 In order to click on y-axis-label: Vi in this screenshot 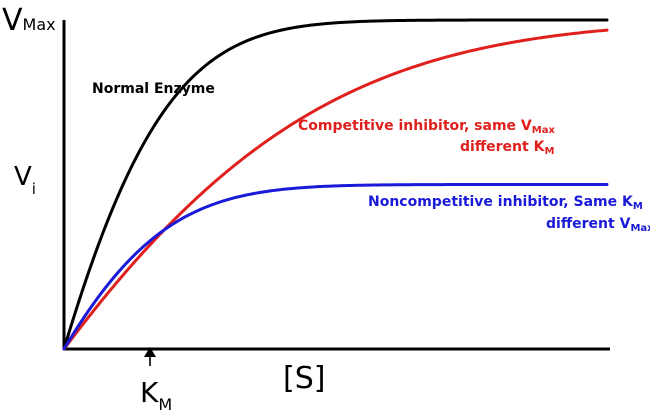, I will do `click(25, 180)`.